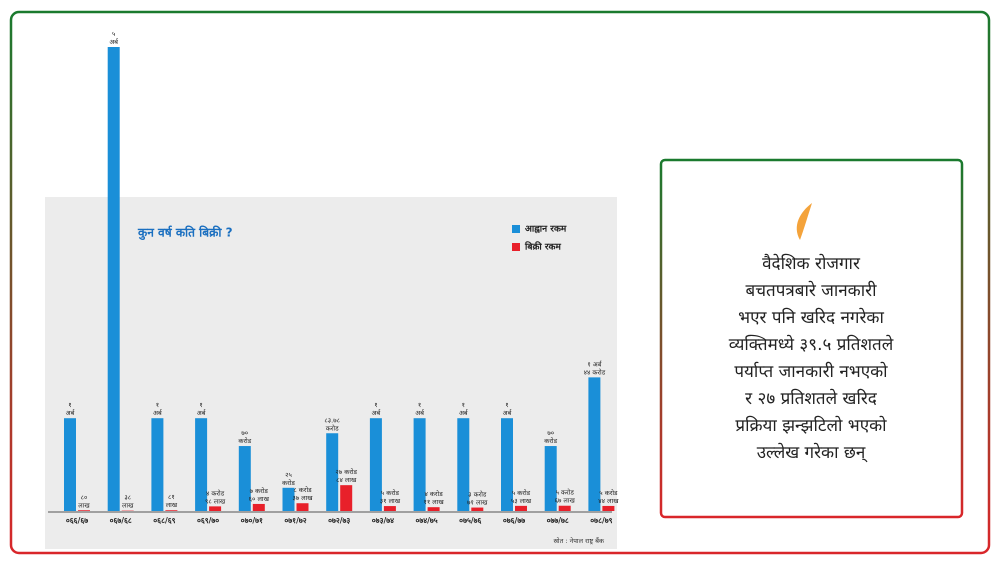 The image size is (1001, 562). Describe the element at coordinates (477, 499) in the screenshot. I see `value-label: ३ करोड ७१ लाख` at that location.